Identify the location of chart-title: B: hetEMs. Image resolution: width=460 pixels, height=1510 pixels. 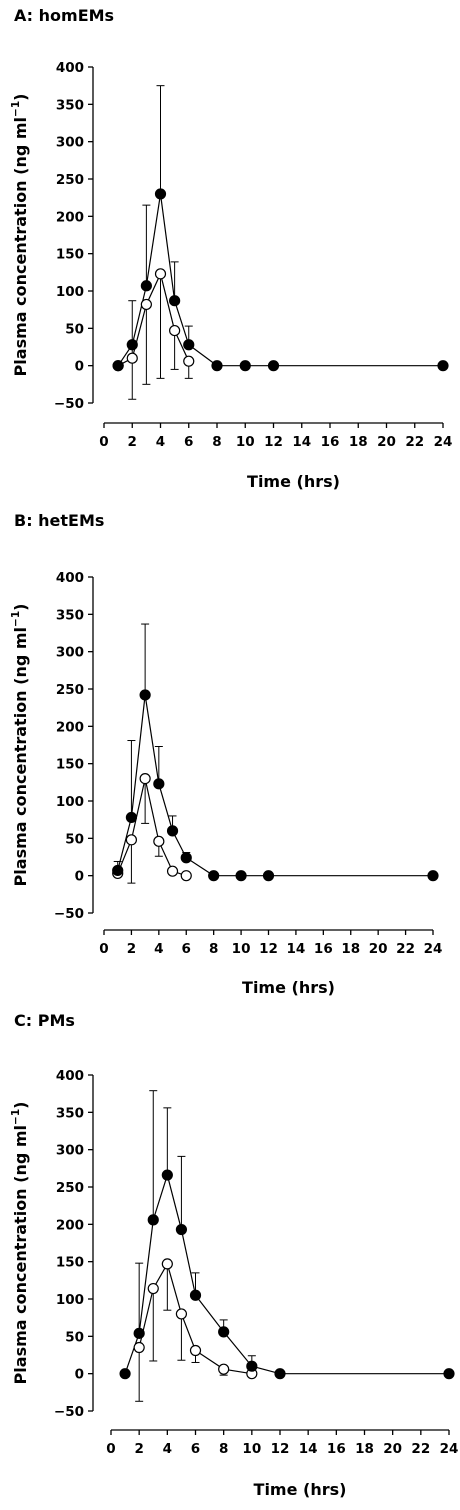
(59, 520).